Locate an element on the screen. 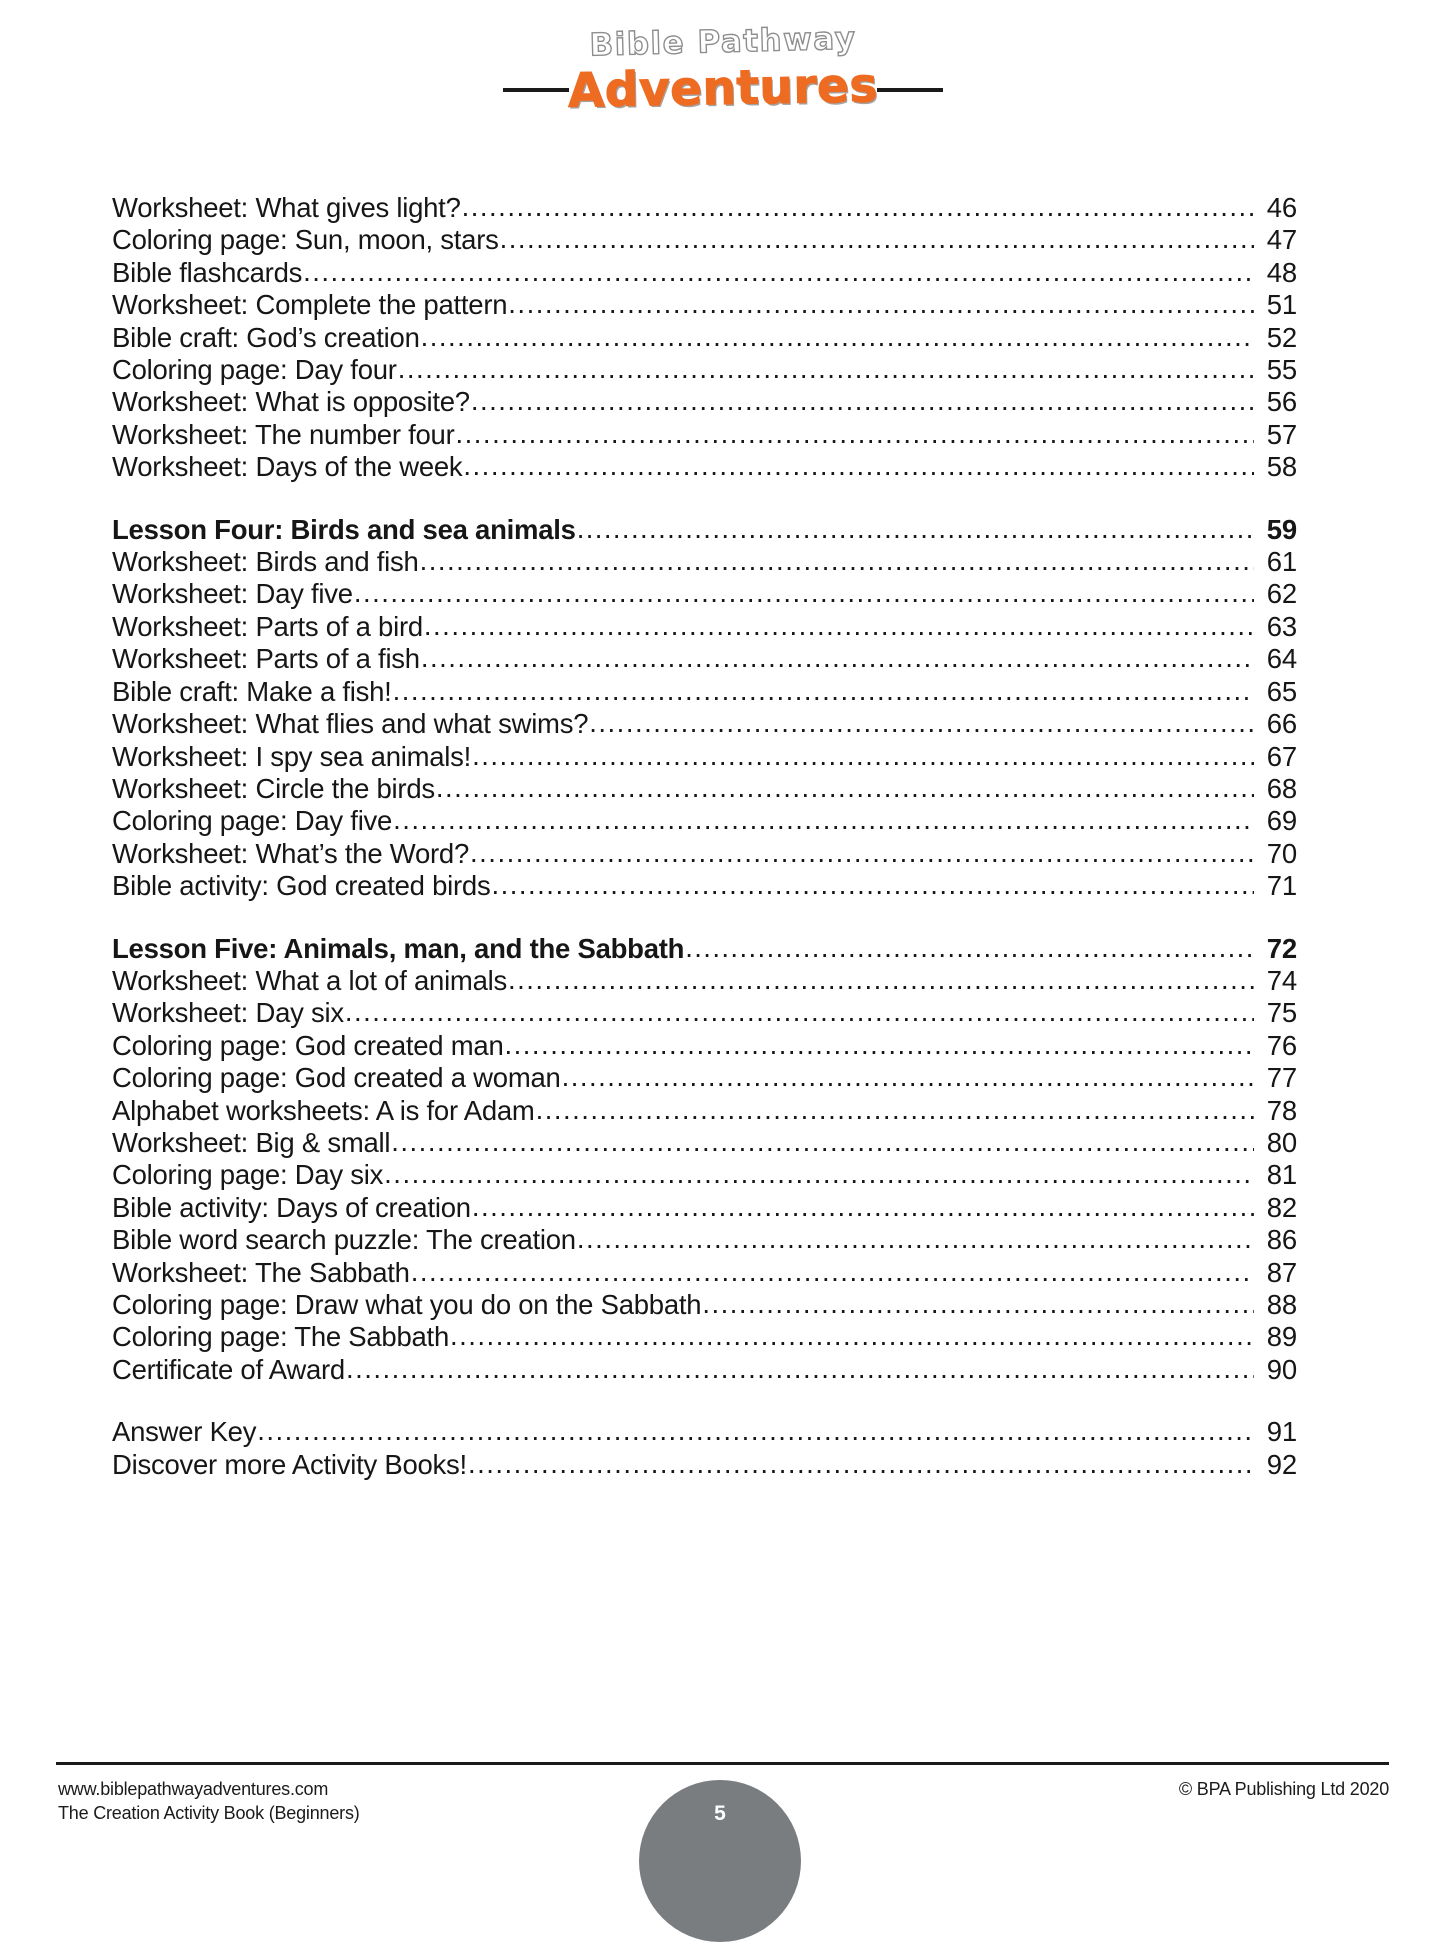  toc-entry-label: Worksheet: Complete the pattern is located at coordinates (310, 305).